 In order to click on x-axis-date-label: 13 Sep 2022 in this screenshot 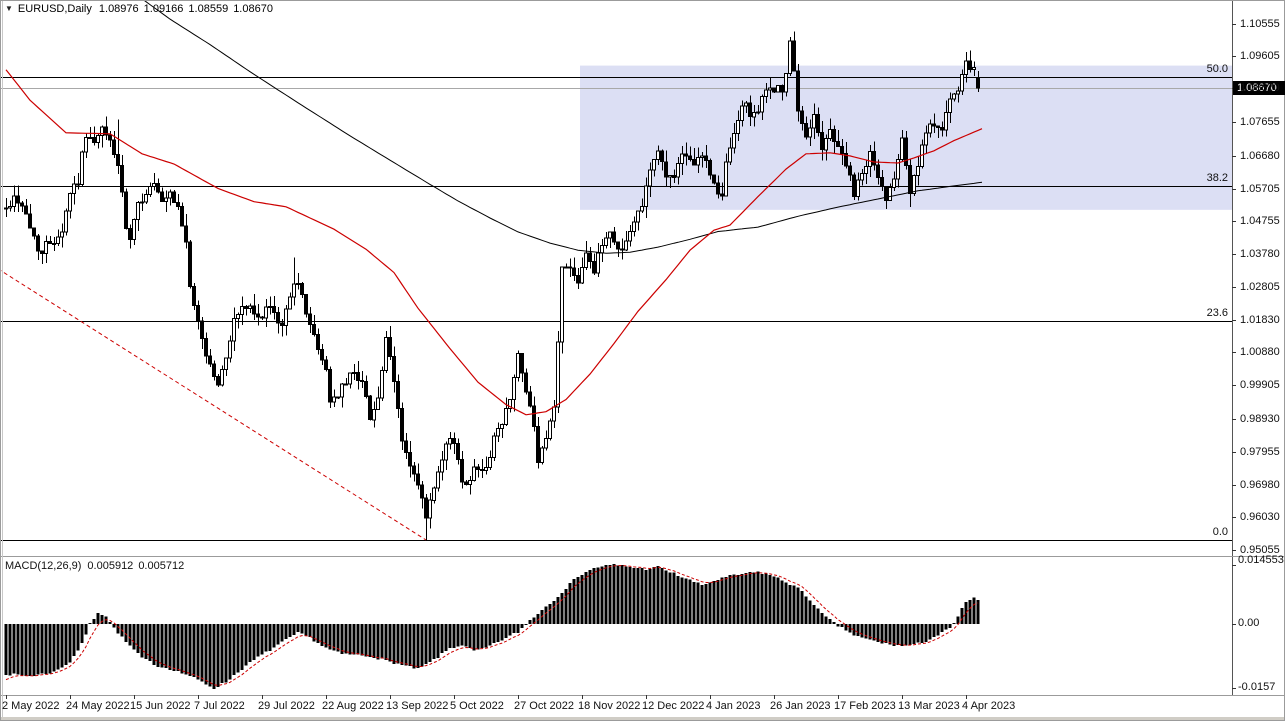, I will do `click(417, 706)`.